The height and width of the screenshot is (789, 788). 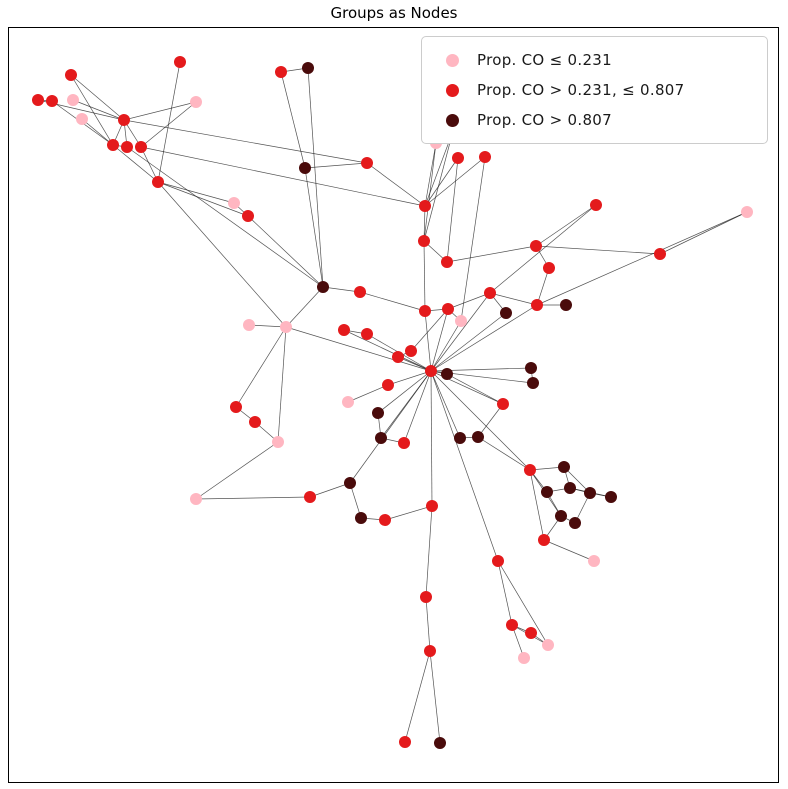 I want to click on legend-marker-dark-icon, so click(x=452, y=120).